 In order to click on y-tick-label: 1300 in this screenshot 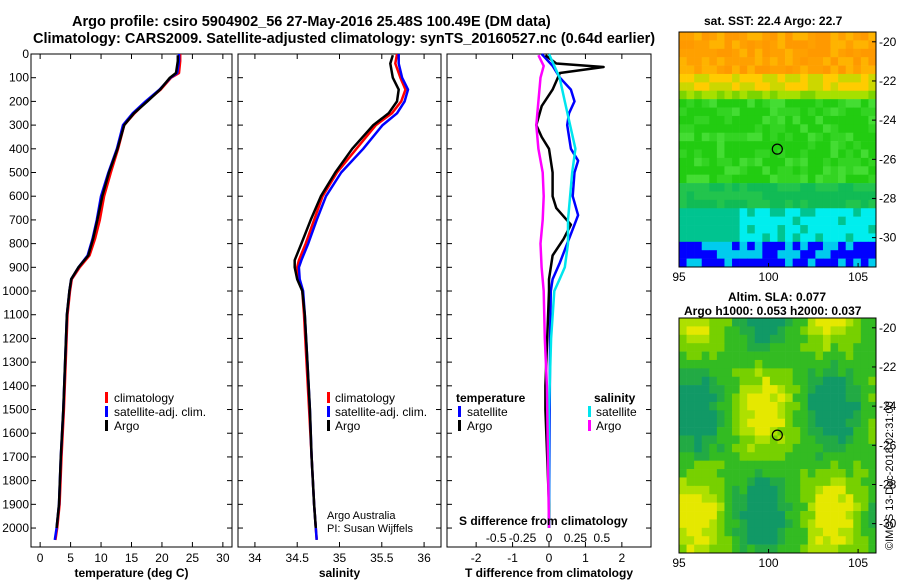, I will do `click(15, 362)`.